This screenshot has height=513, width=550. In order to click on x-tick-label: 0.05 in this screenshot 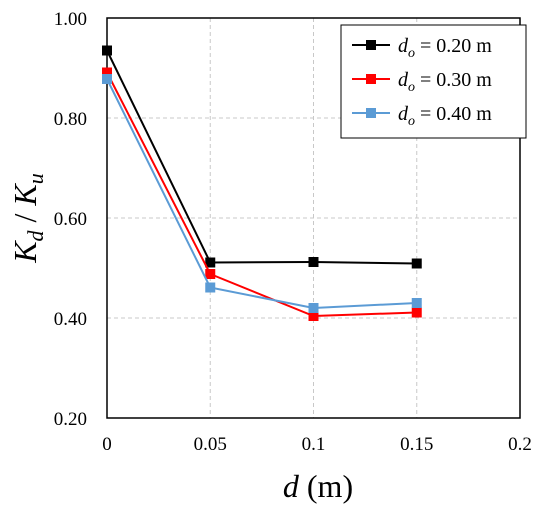, I will do `click(210, 444)`.